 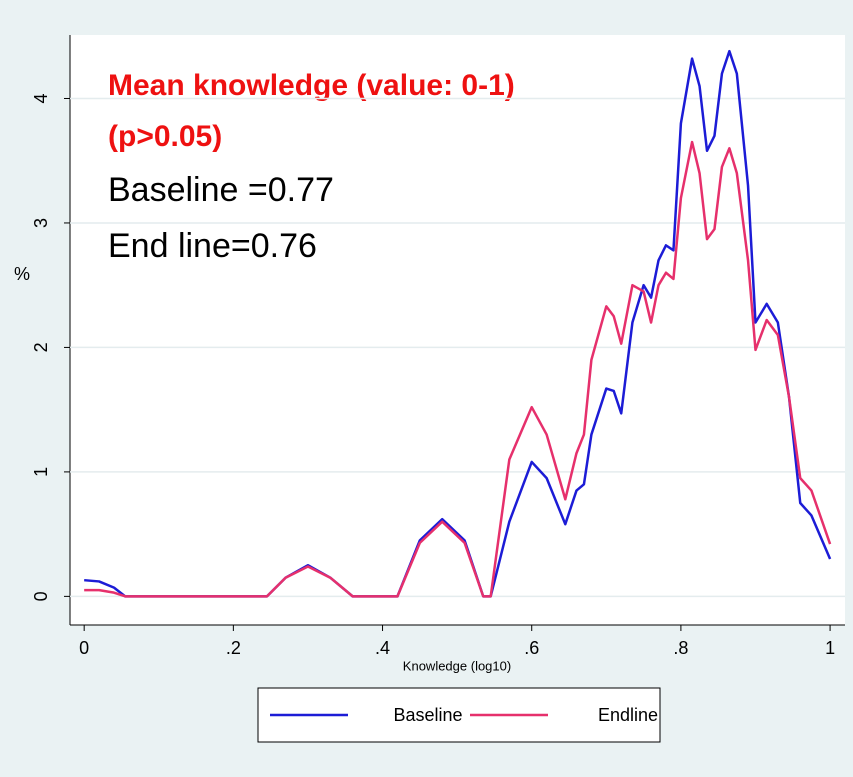 I want to click on y-tick-label: 2, so click(x=41, y=347).